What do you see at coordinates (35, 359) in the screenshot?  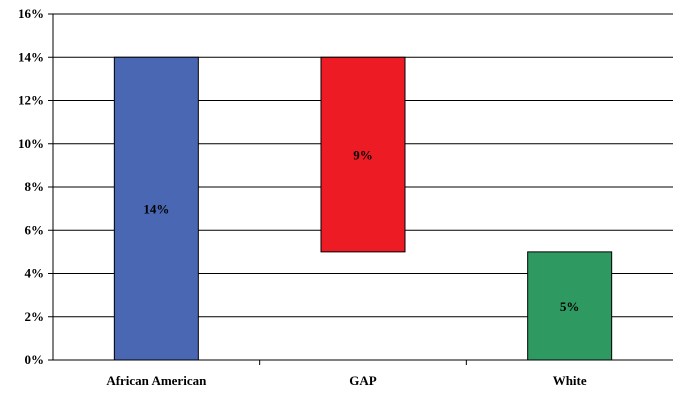 I see `y-tick-label: 0%` at bounding box center [35, 359].